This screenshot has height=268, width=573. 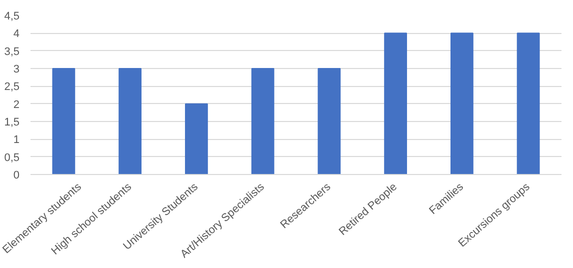 What do you see at coordinates (12, 87) in the screenshot?
I see `y-tick-label: 2,5` at bounding box center [12, 87].